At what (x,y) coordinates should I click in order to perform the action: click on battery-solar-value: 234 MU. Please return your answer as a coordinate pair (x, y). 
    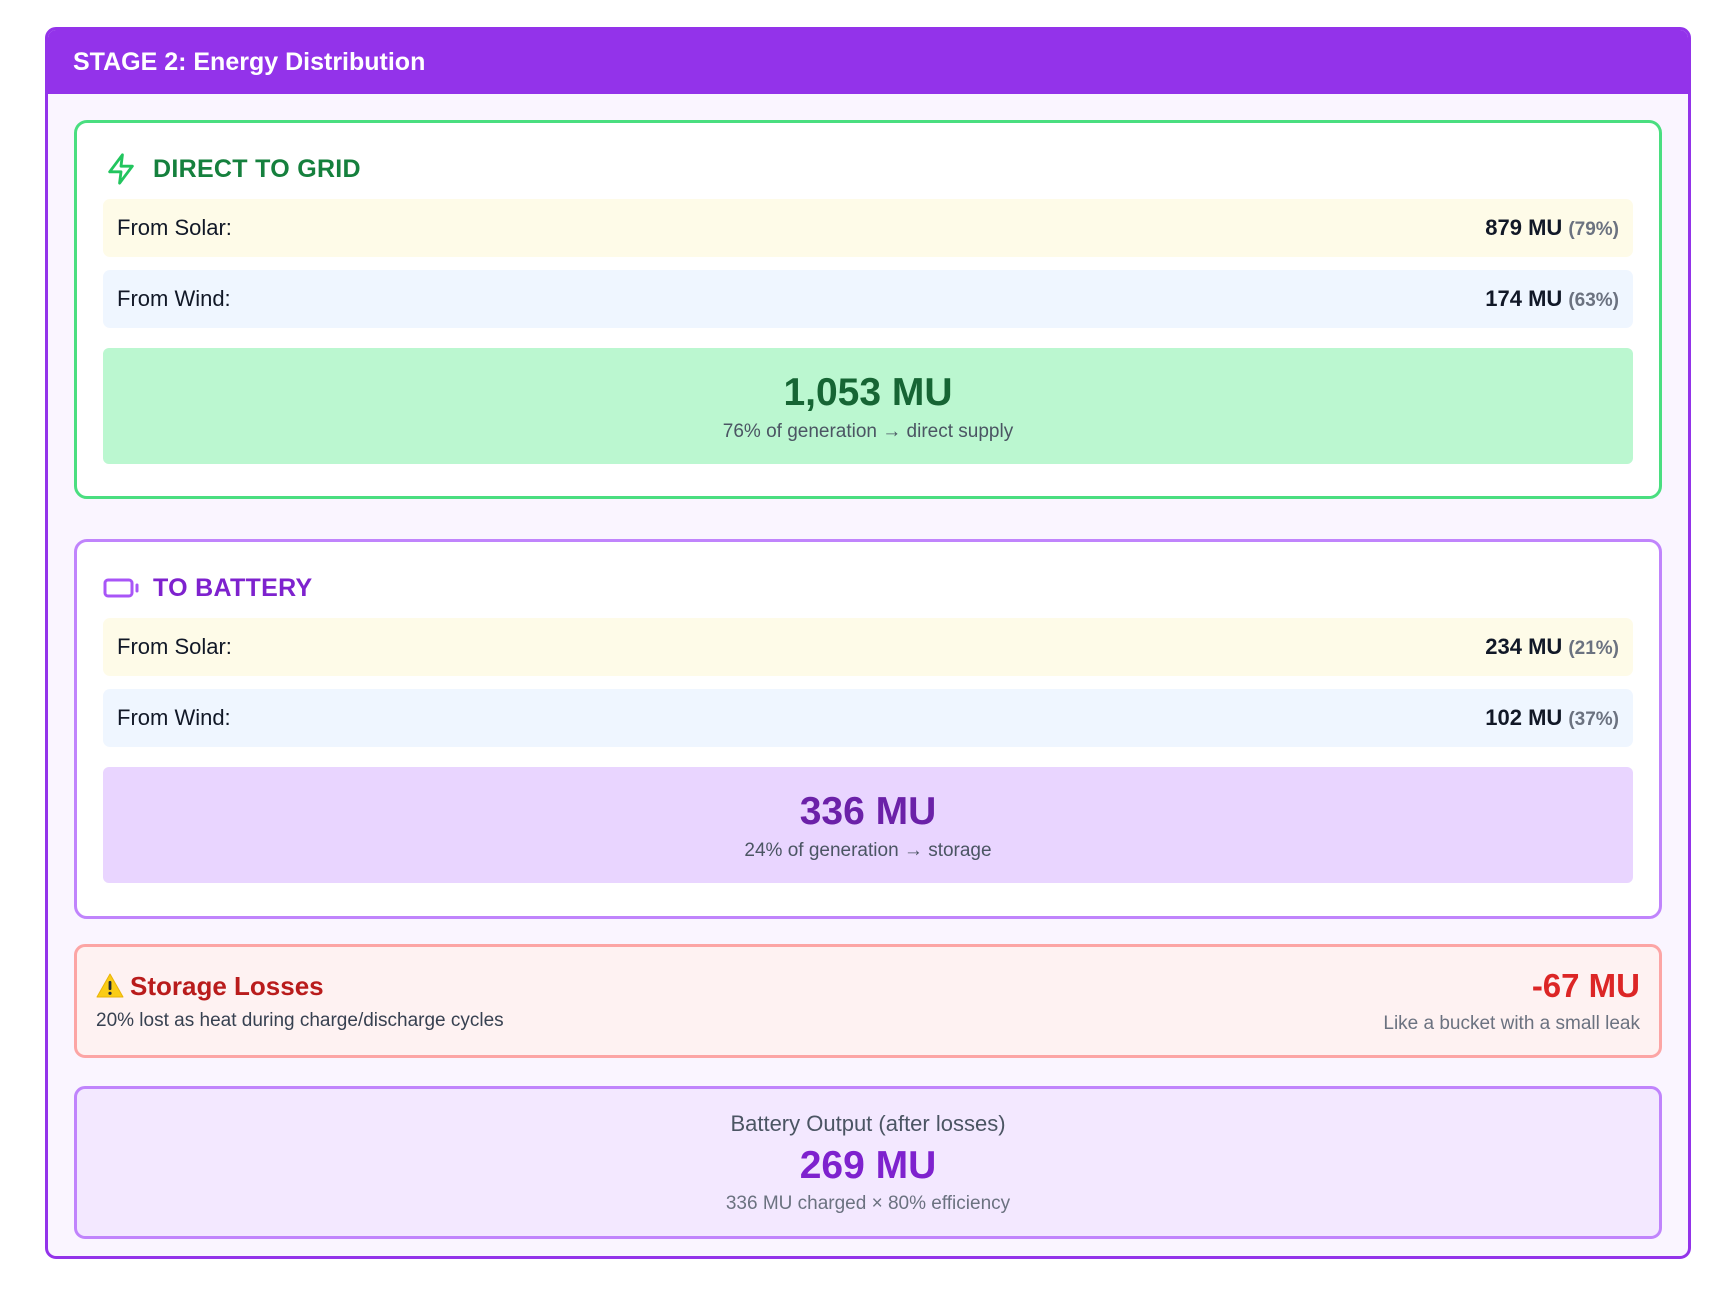
    Looking at the image, I should click on (1524, 646).